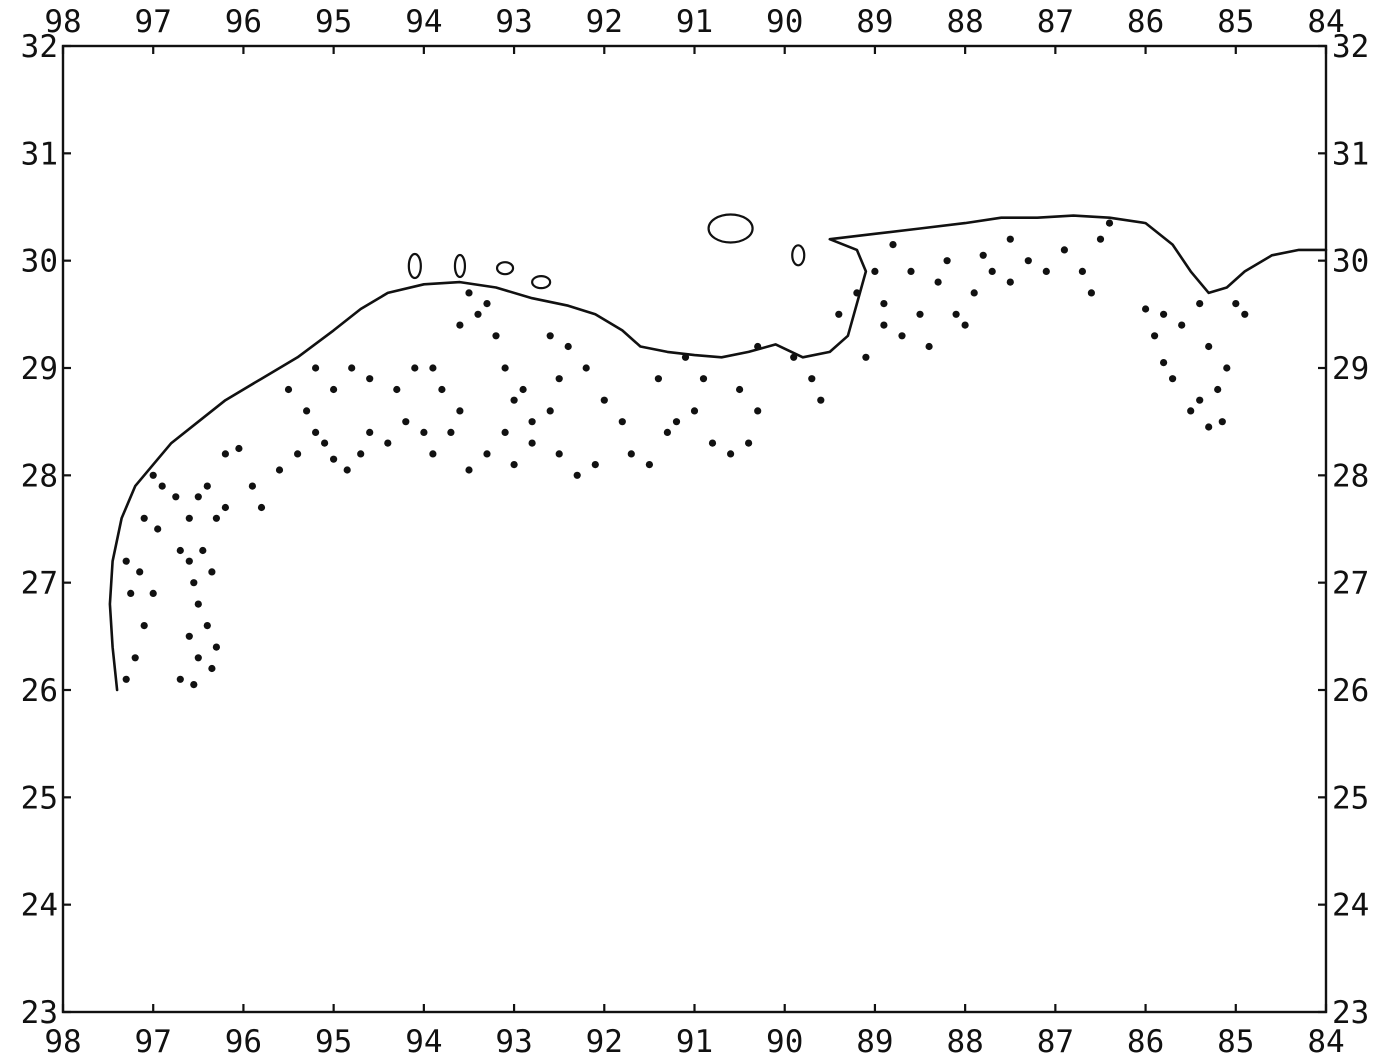 The height and width of the screenshot is (1062, 1398). Describe the element at coordinates (1350, 530) in the screenshot. I see `right-lat-axis: 23 24 25 26 27 28 29 30 31 32` at that location.